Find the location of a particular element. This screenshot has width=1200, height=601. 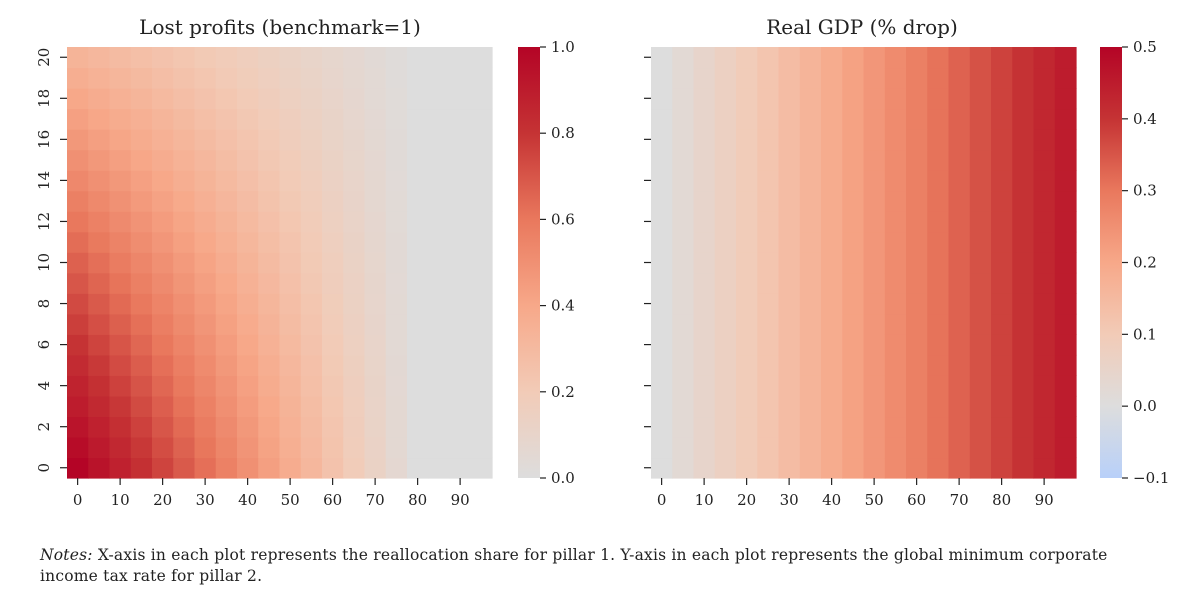

y-tick-label: 0 is located at coordinates (44, 468).